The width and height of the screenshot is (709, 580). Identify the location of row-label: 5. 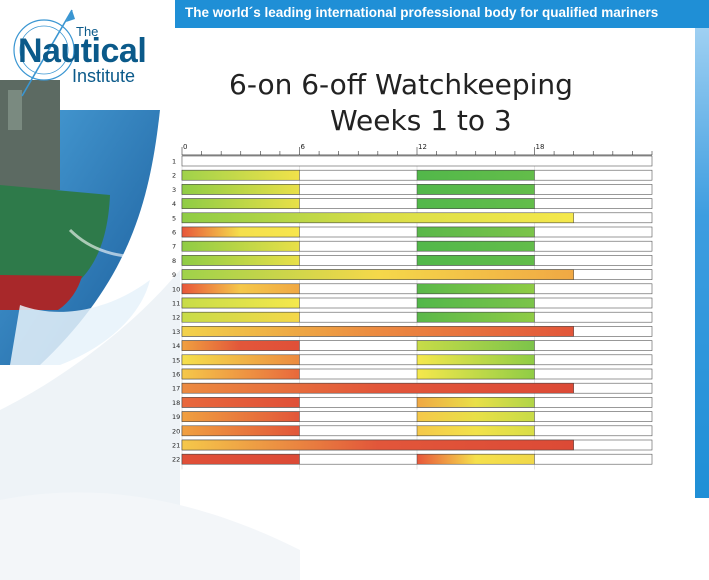
(174, 218).